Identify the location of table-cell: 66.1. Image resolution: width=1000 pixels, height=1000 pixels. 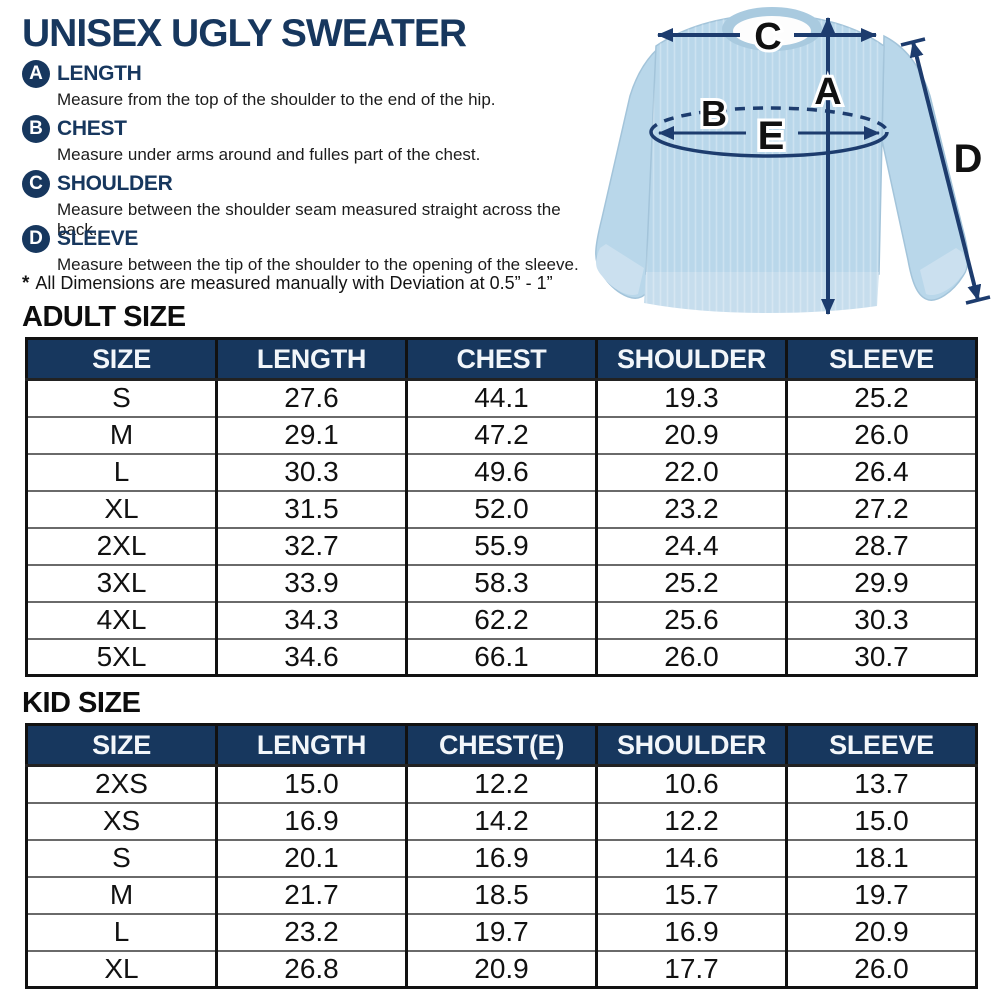
(502, 656).